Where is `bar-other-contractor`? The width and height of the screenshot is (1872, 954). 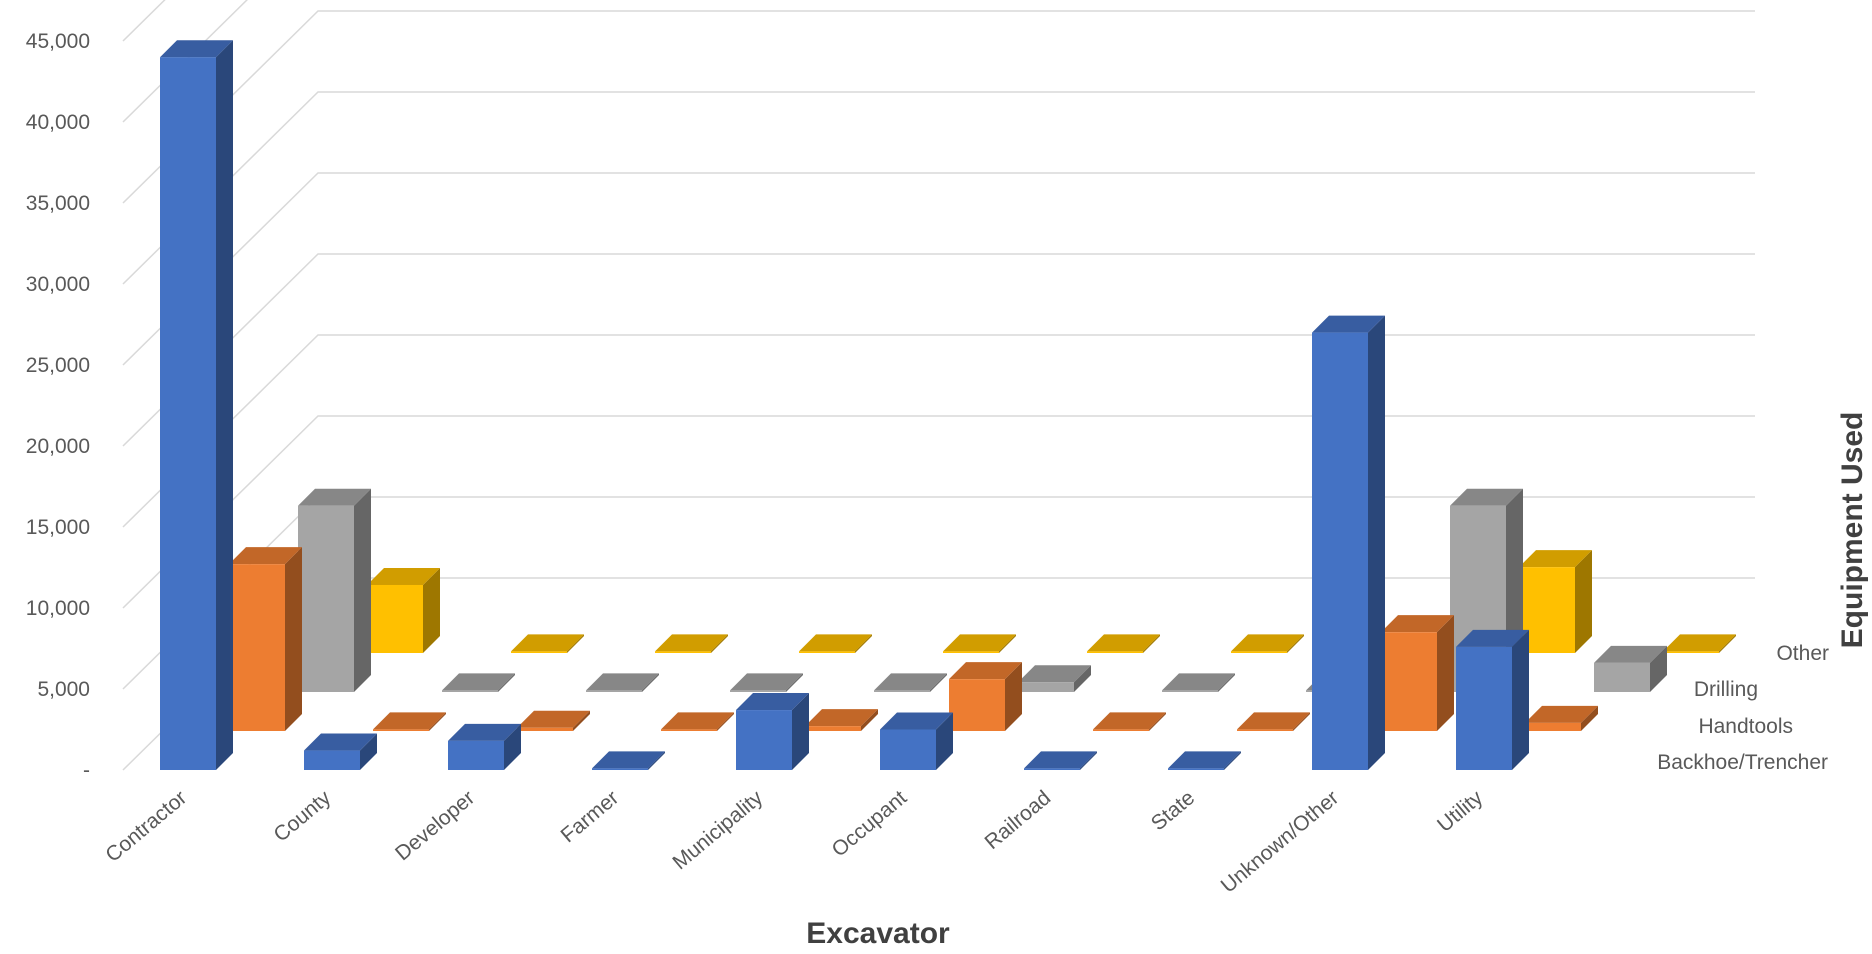 bar-other-contractor is located at coordinates (403, 610).